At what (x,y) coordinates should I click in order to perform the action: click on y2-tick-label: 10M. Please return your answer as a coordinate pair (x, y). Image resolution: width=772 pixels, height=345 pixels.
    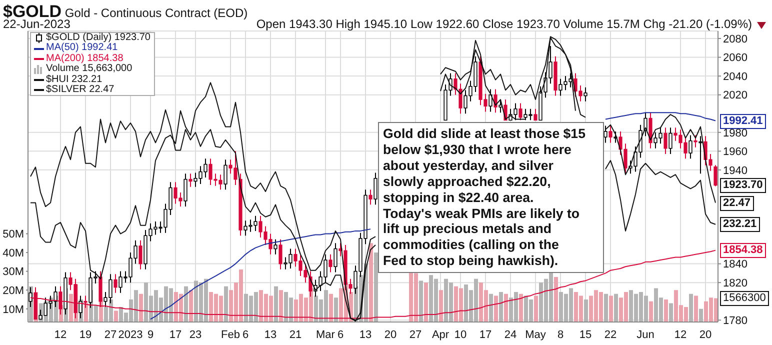
    Looking at the image, I should click on (13, 310).